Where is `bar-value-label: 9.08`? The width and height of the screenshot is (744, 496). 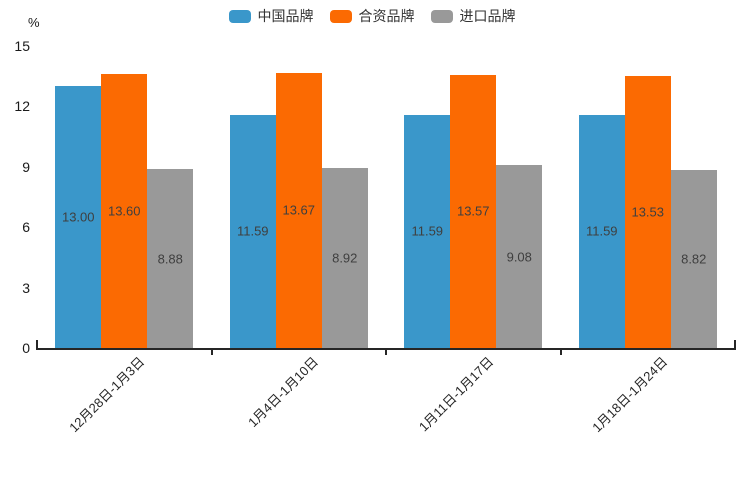 bar-value-label: 9.08 is located at coordinates (519, 257).